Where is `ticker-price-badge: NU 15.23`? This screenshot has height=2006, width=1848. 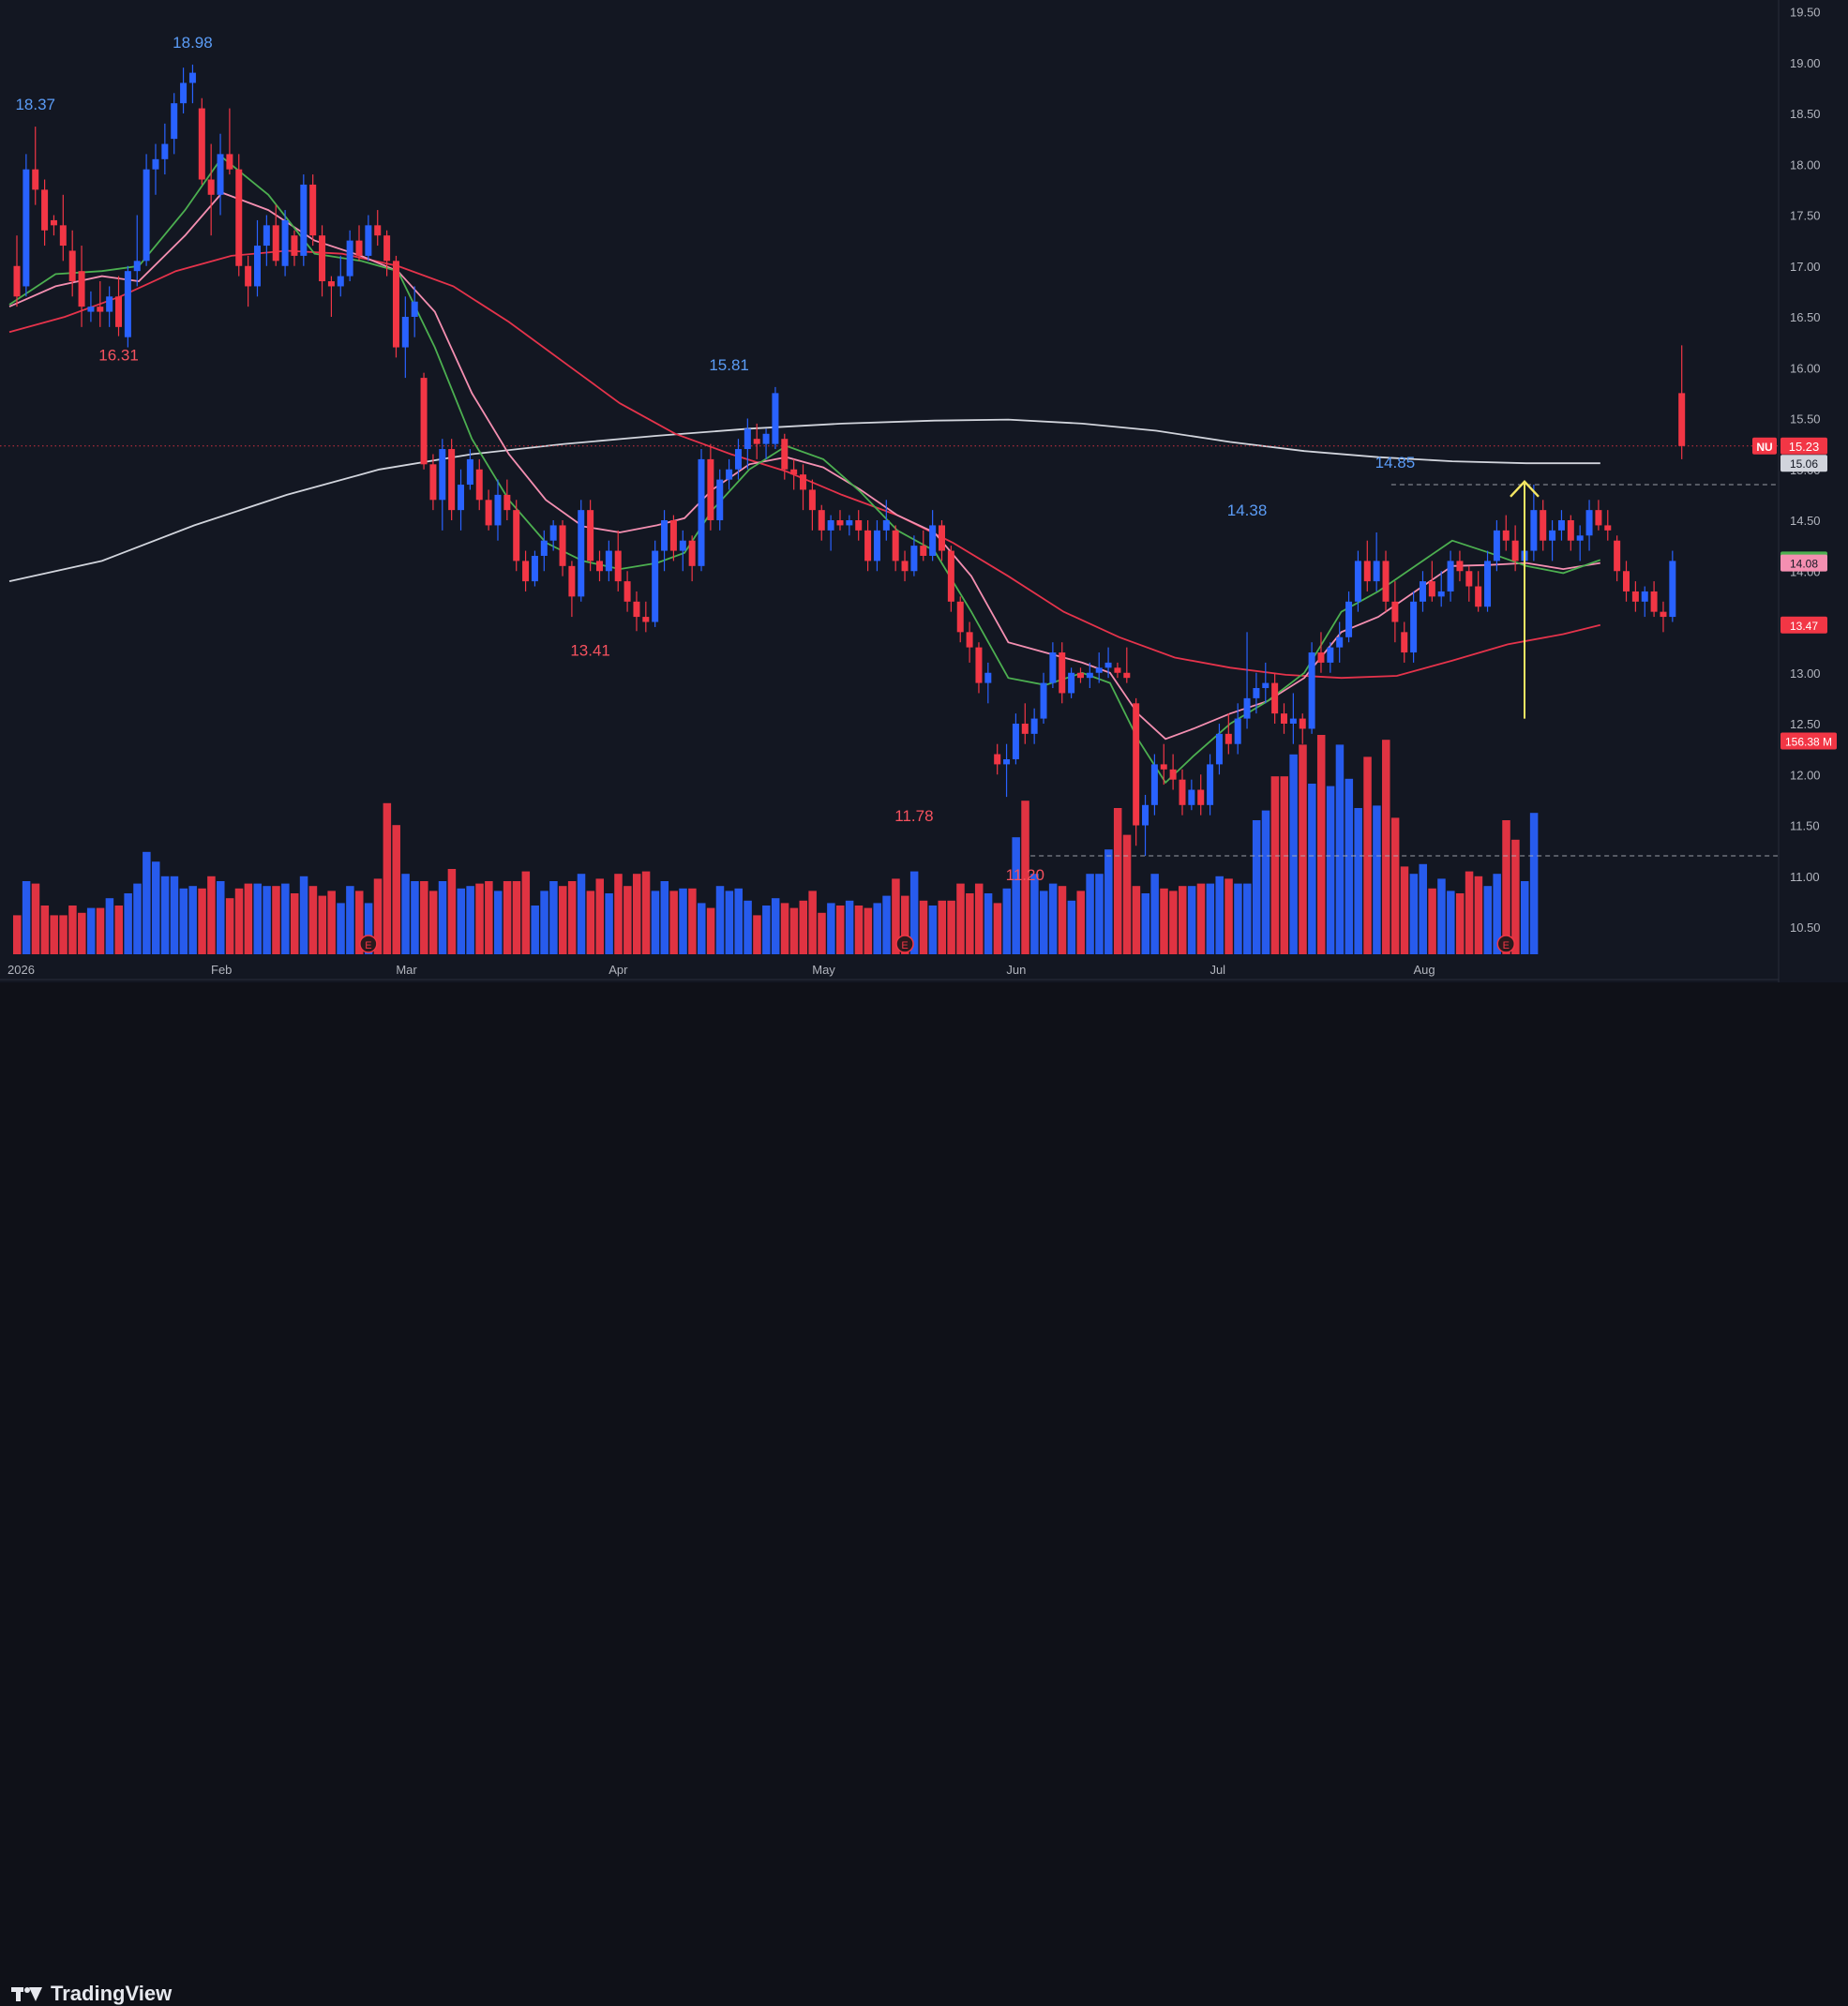
ticker-price-badge: NU 15.23 is located at coordinates (1789, 446).